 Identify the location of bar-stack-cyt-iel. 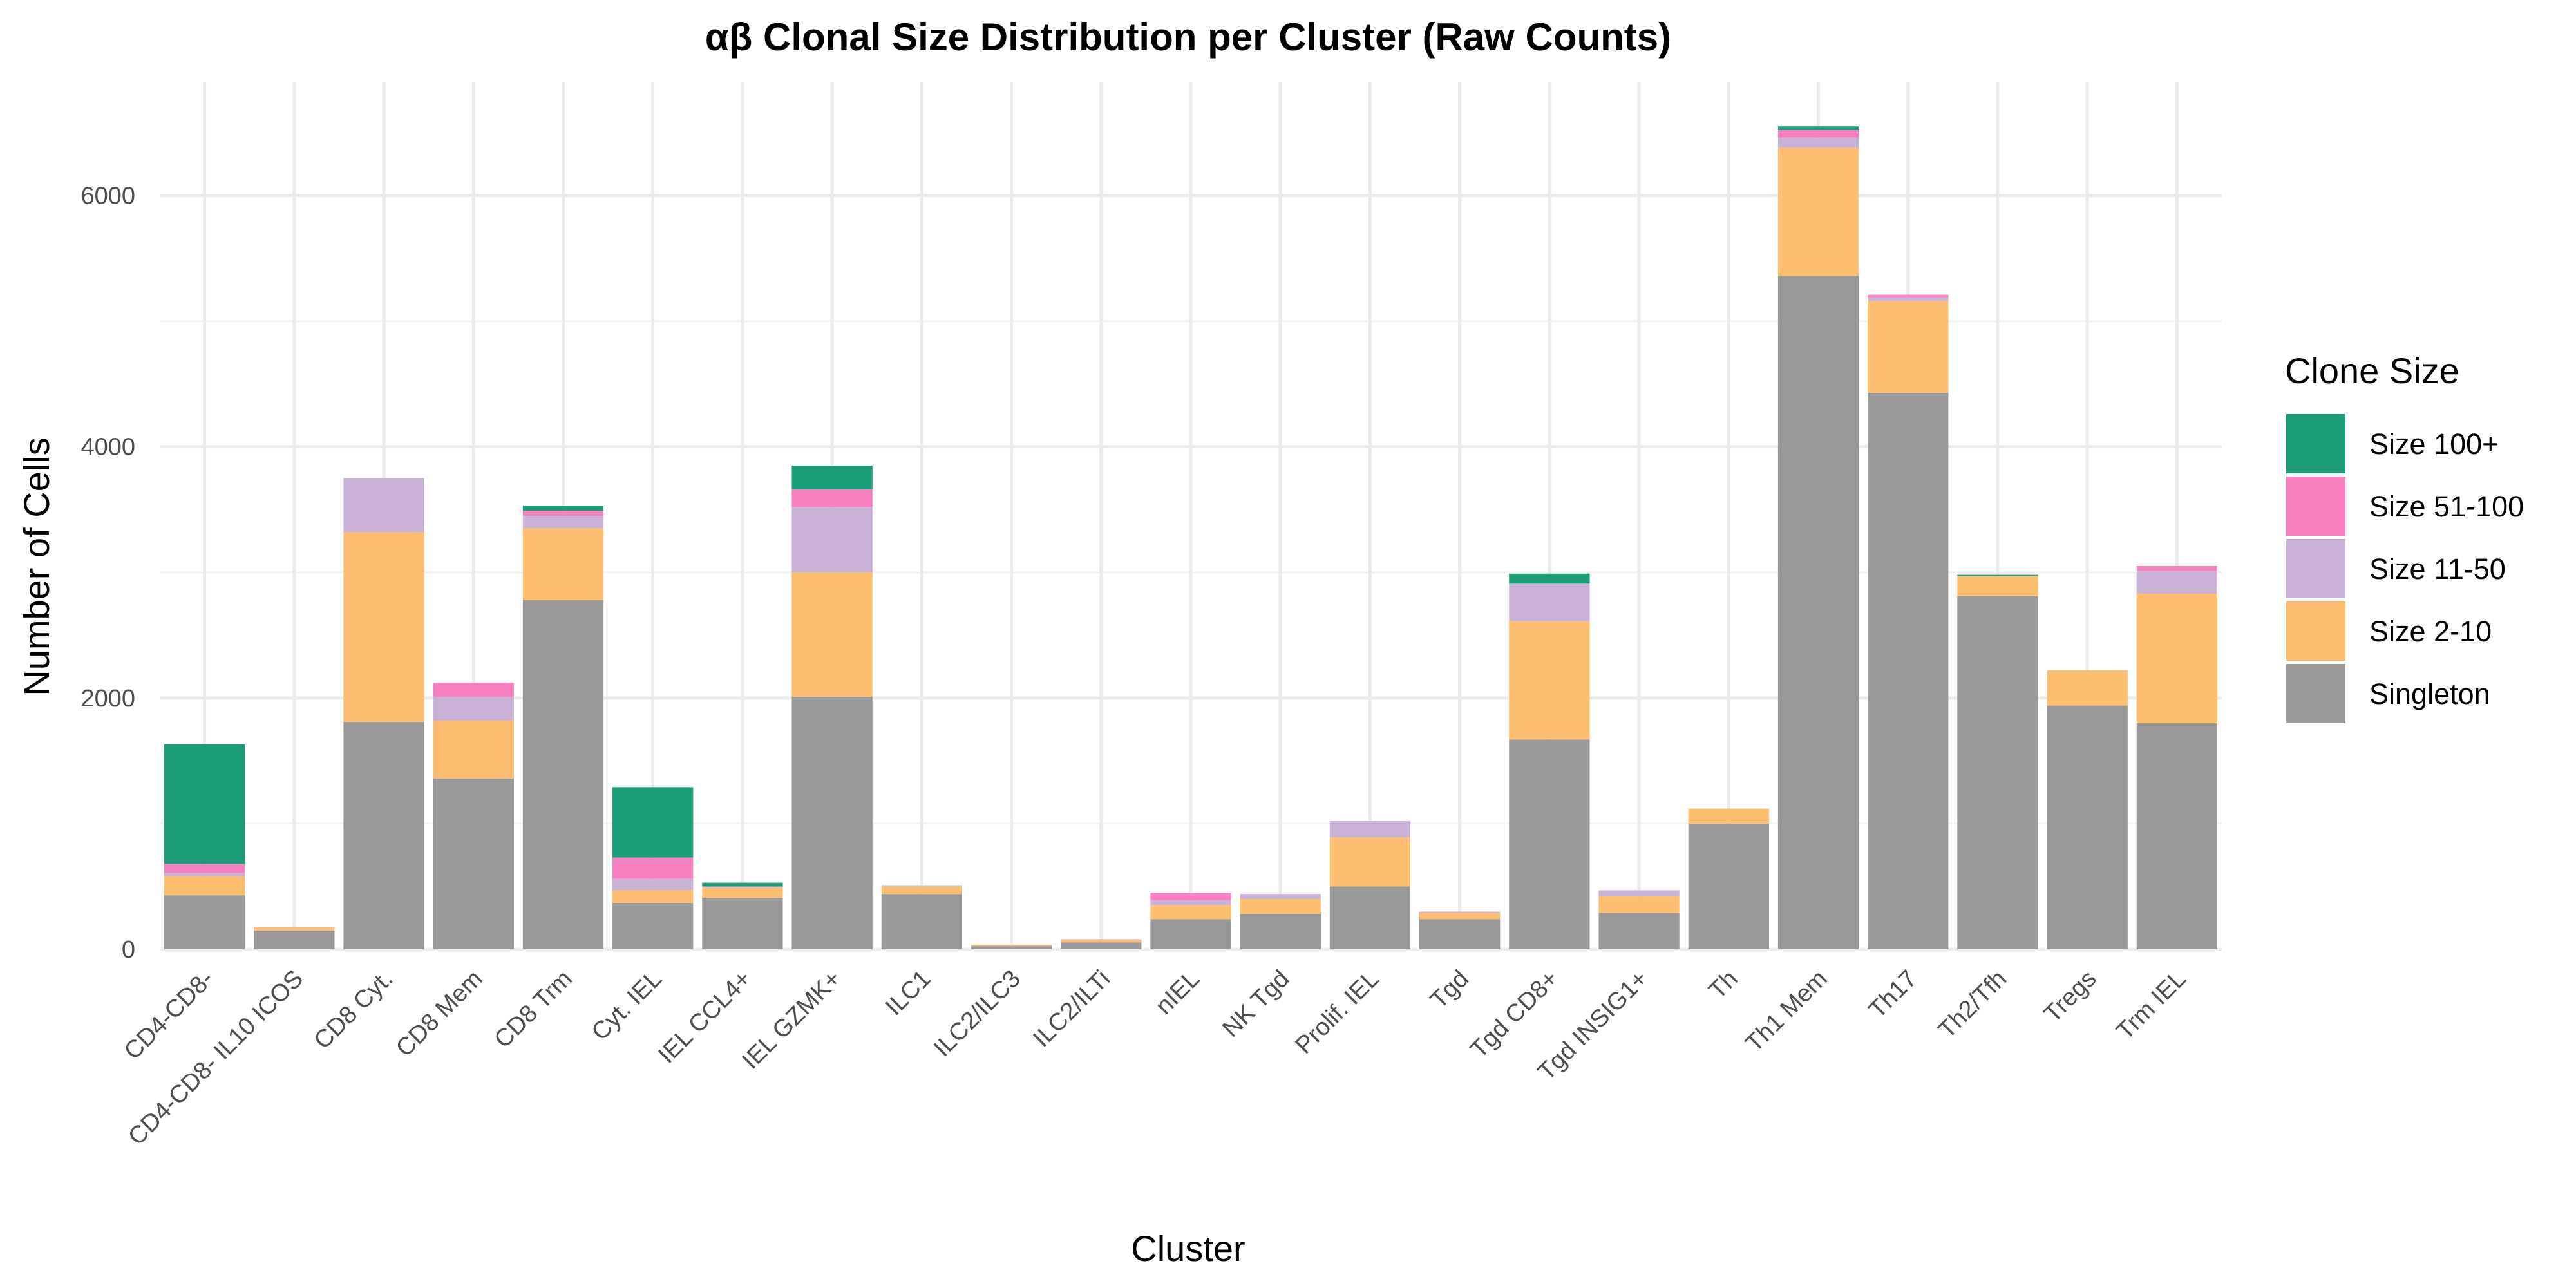
(653, 868).